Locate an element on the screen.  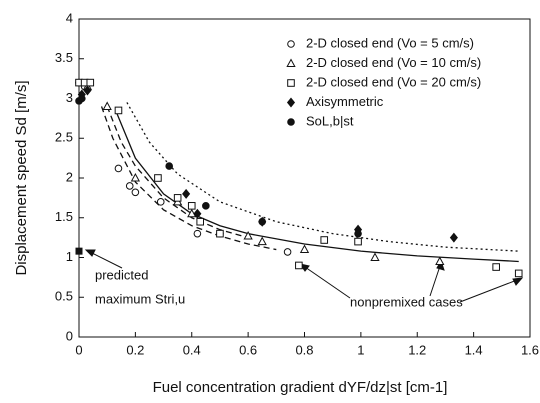
annotation: predicted is located at coordinates (121, 274).